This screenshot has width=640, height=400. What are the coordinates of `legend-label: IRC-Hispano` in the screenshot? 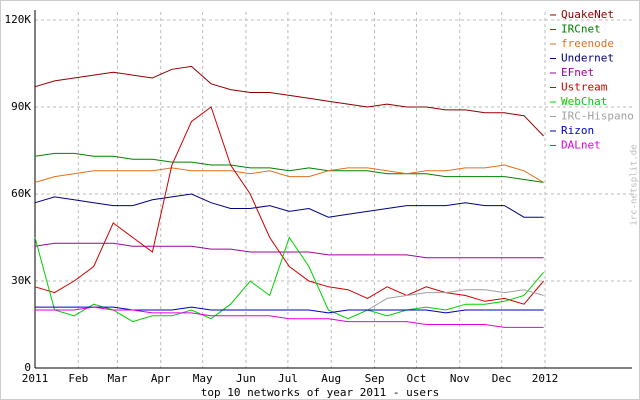 It's located at (597, 116).